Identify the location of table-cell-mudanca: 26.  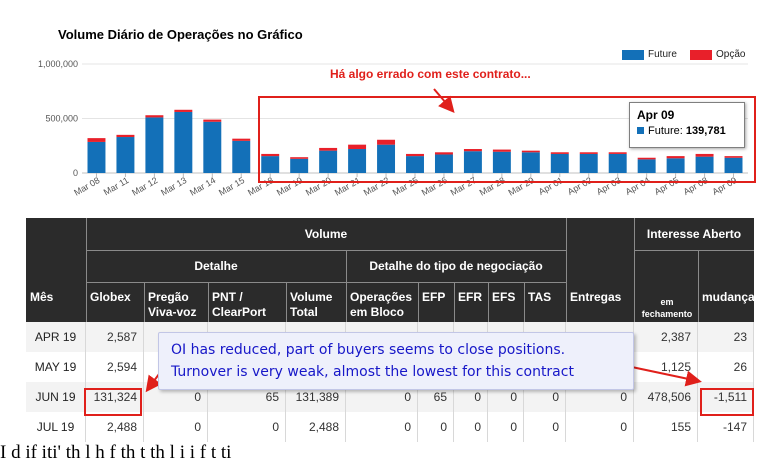
(726, 367).